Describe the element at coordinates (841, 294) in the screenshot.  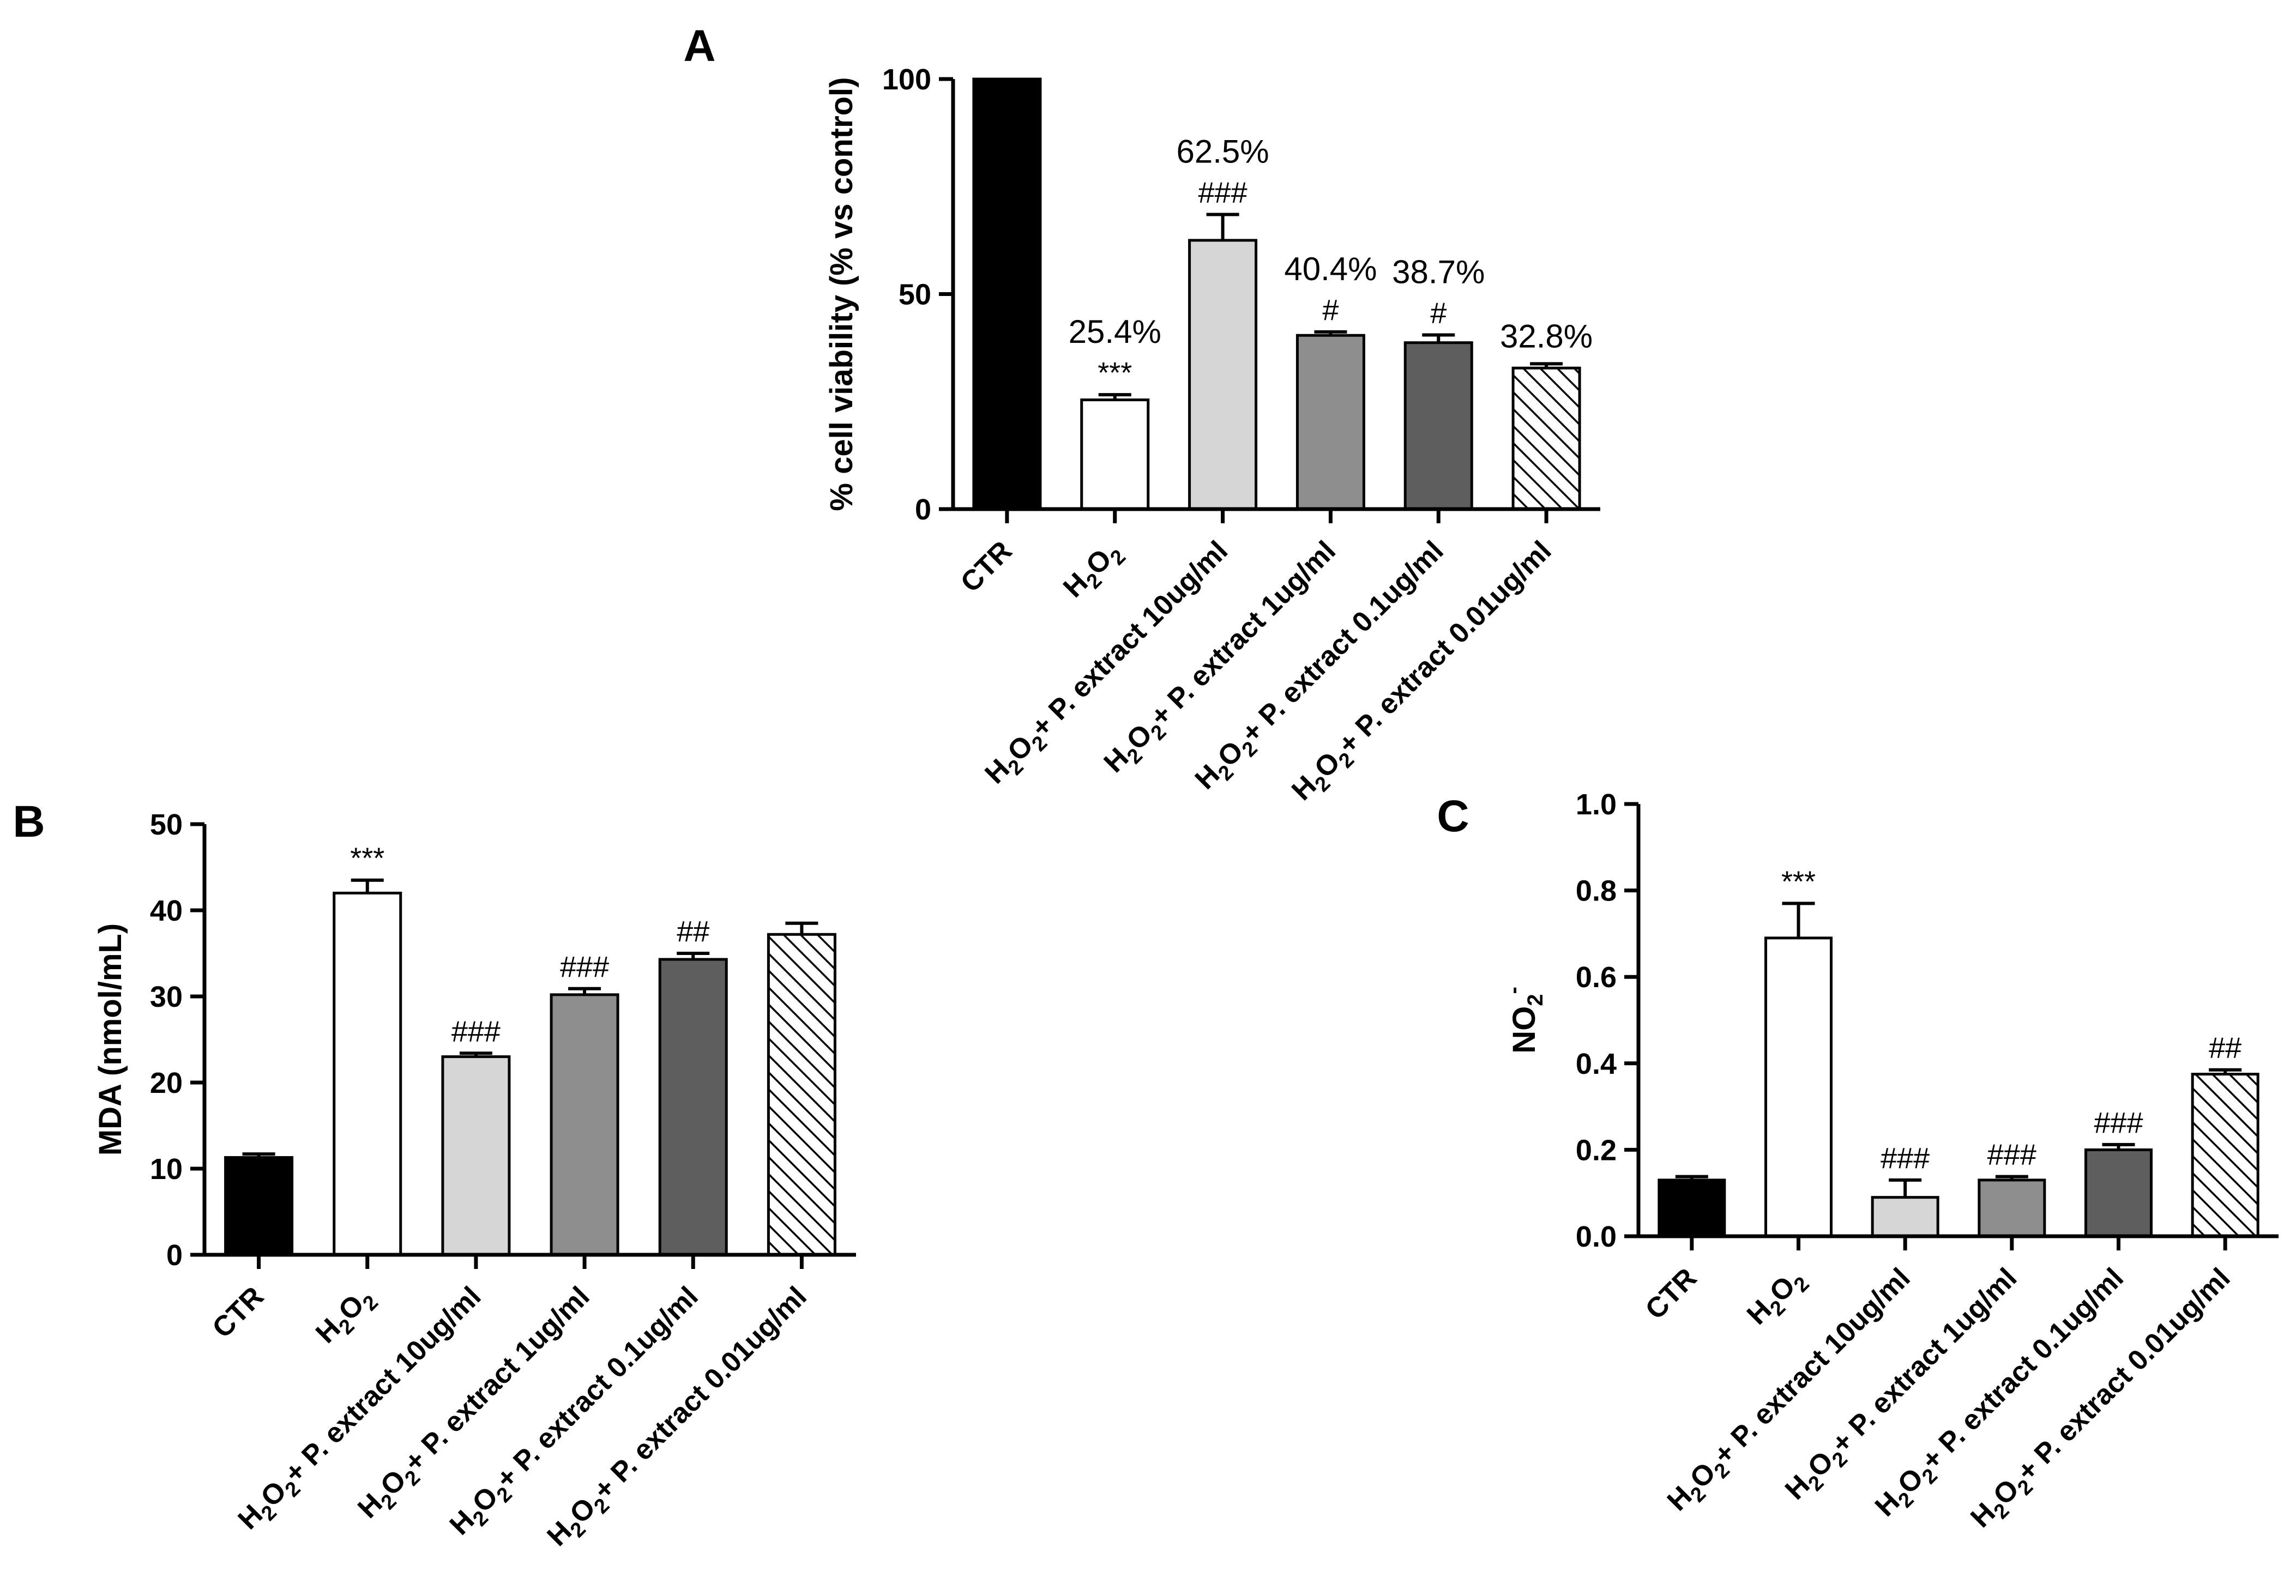
I see `y-axis-title: % cell viability (% vs control)` at that location.